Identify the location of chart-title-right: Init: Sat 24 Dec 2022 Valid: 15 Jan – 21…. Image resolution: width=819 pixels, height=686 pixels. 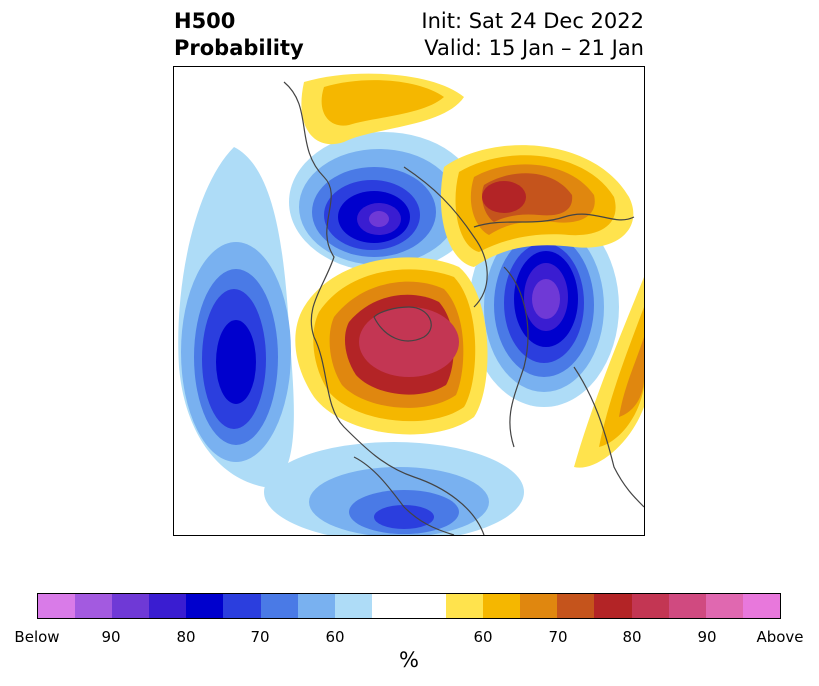
(532, 35).